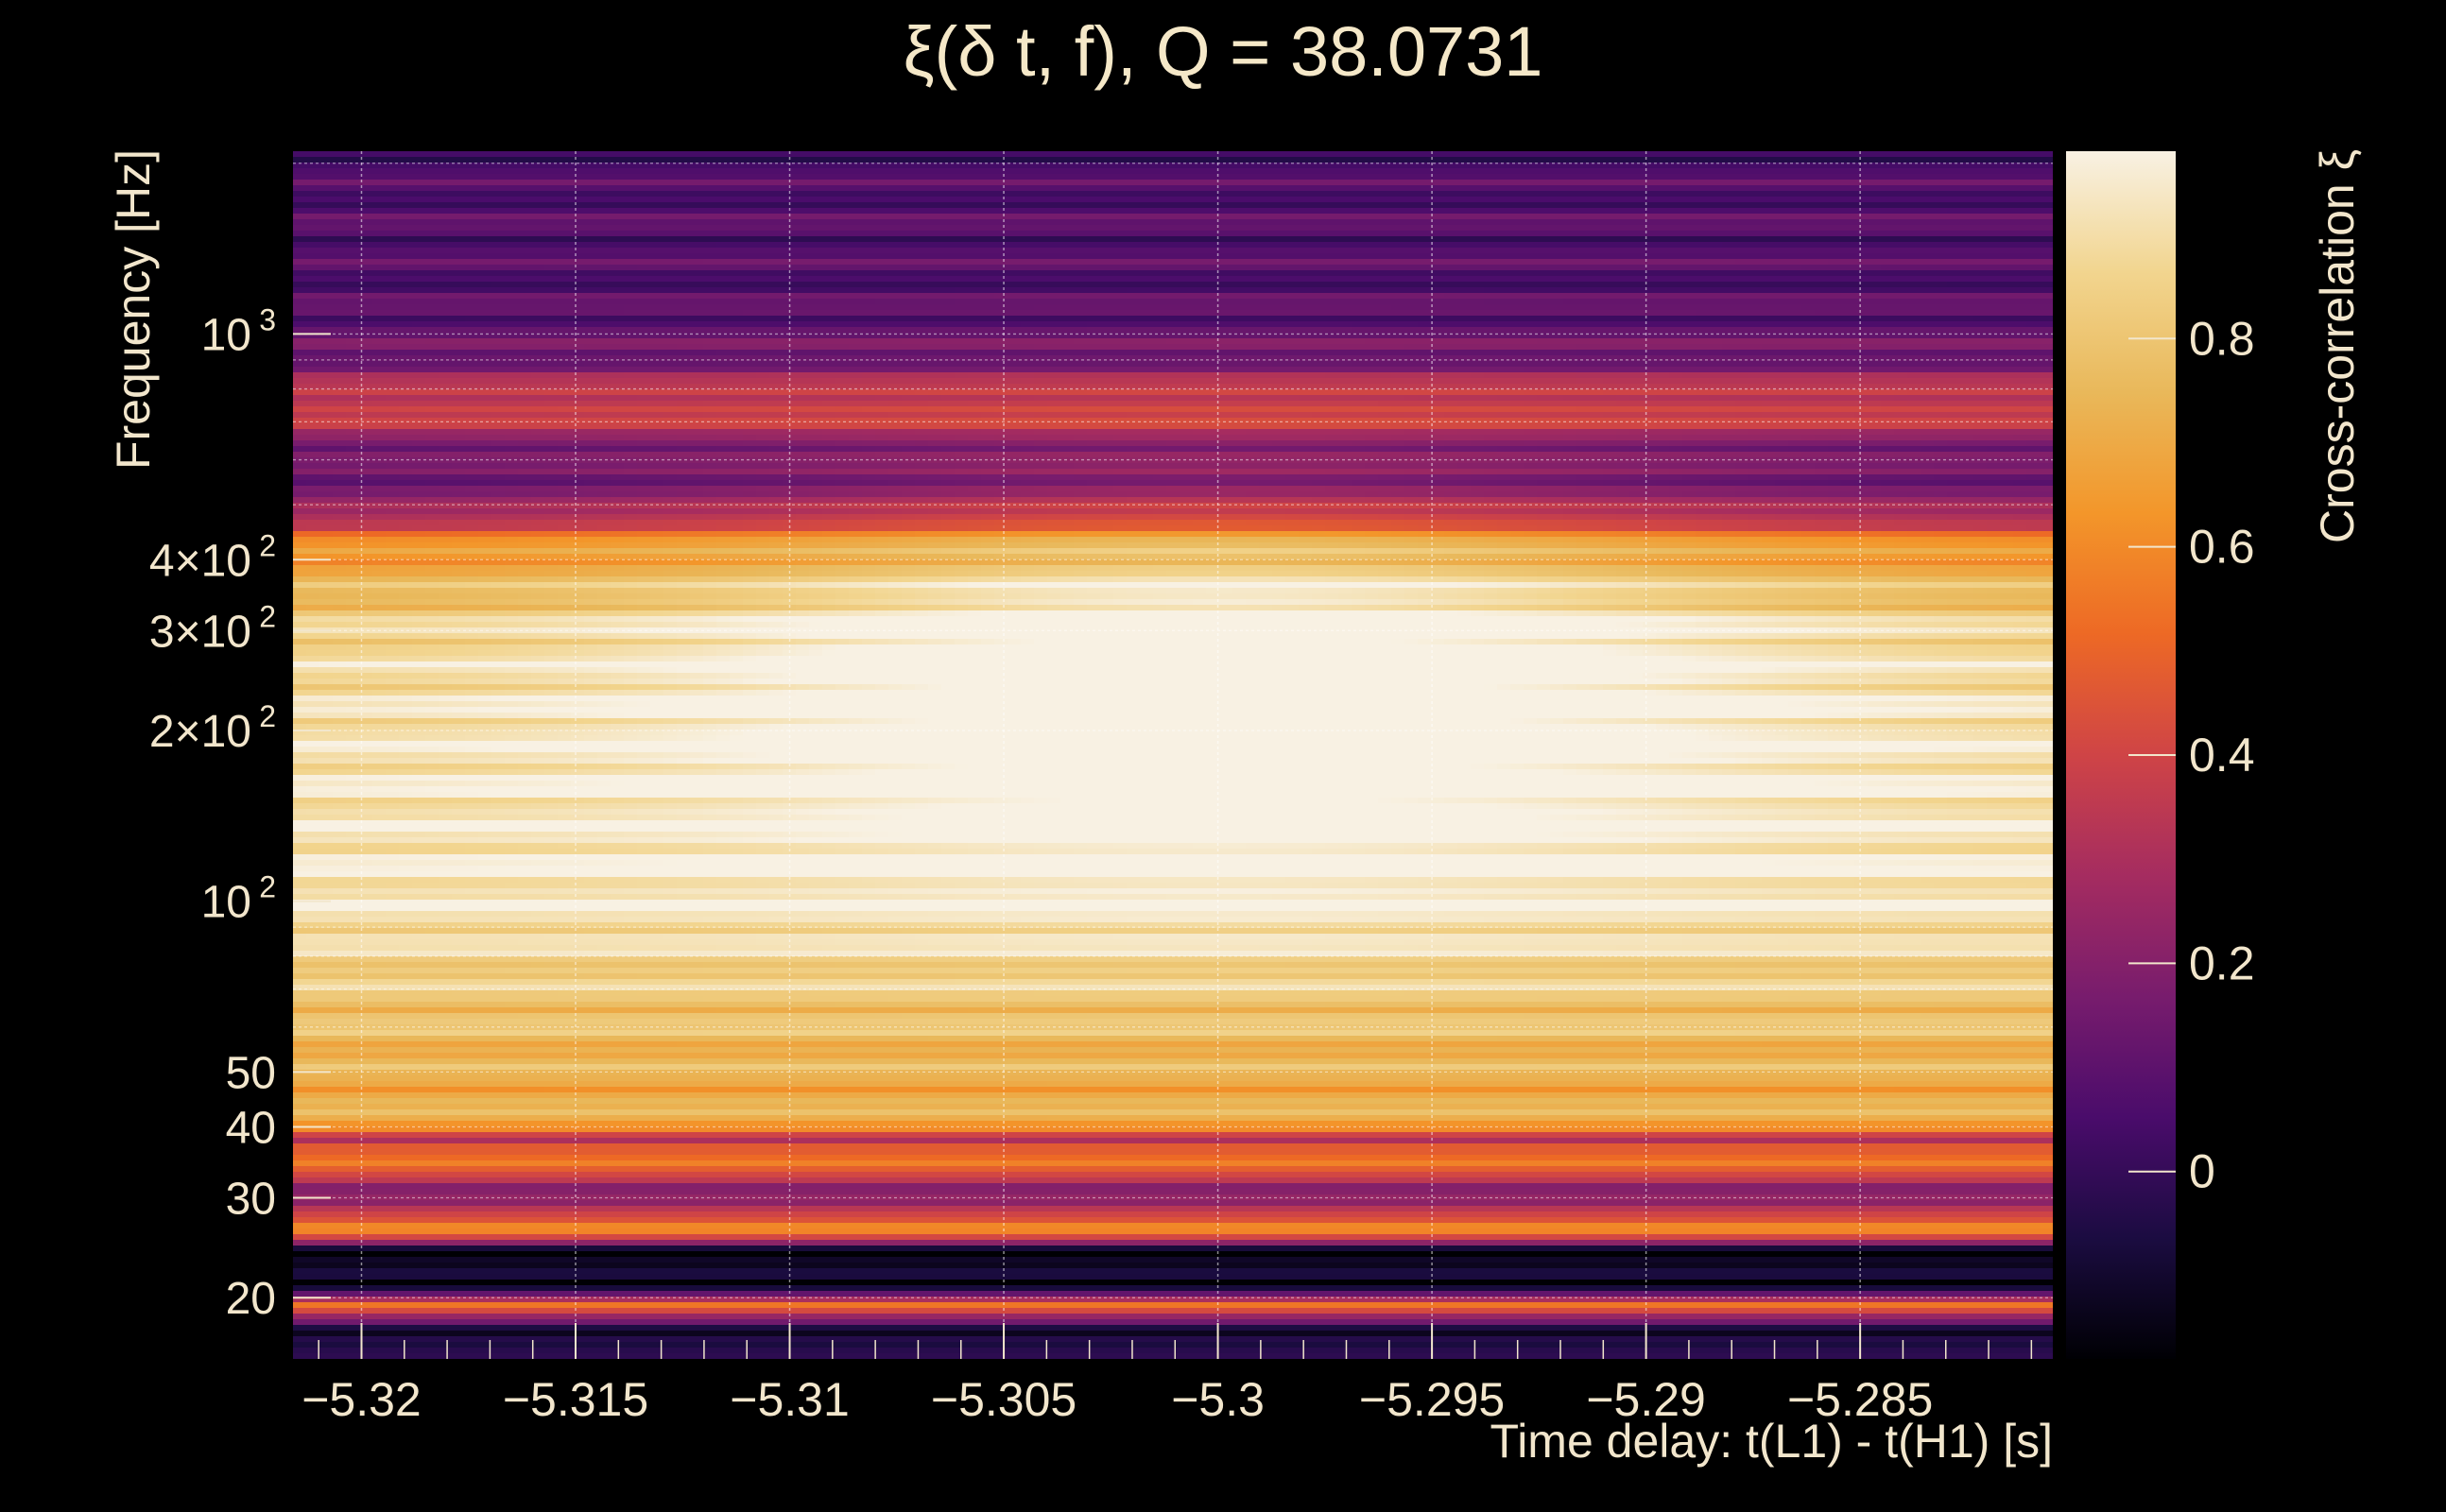 The width and height of the screenshot is (2446, 1512). I want to click on y-tick-label: 3×10, so click(200, 632).